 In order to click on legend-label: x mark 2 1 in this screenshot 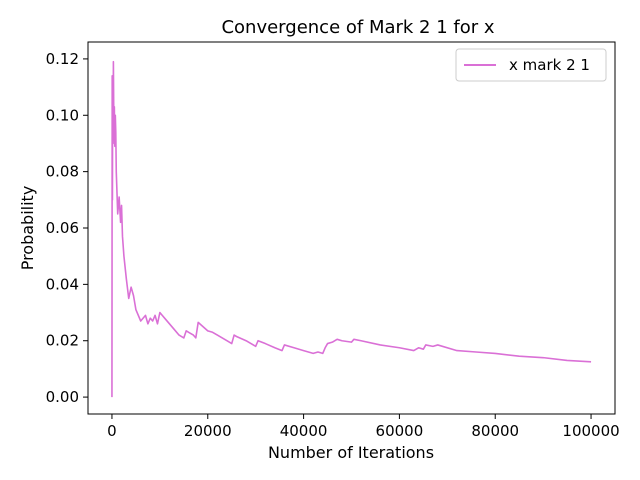, I will do `click(549, 65)`.